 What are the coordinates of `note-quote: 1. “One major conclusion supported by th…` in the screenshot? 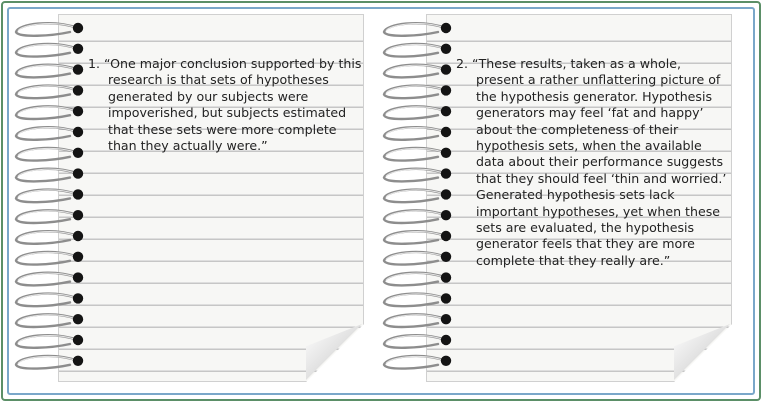 It's located at (225, 105).